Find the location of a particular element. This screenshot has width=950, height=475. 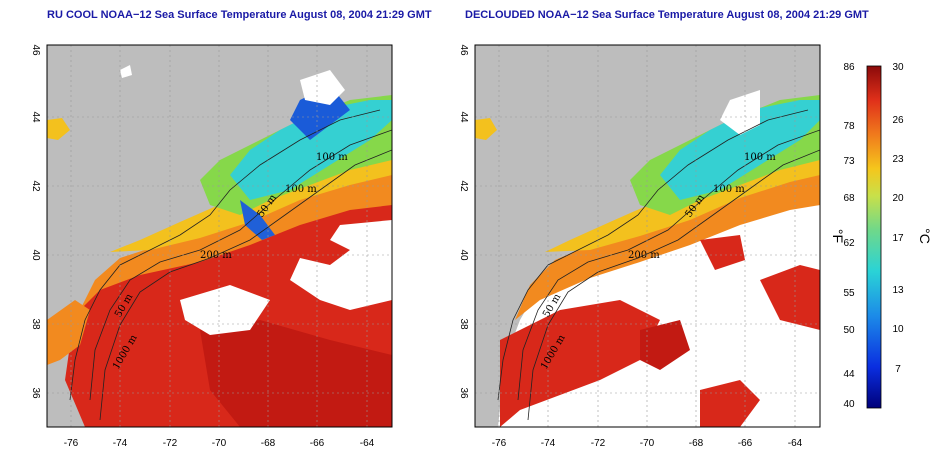

fahrenheit-tick: 73 is located at coordinates (849, 161).